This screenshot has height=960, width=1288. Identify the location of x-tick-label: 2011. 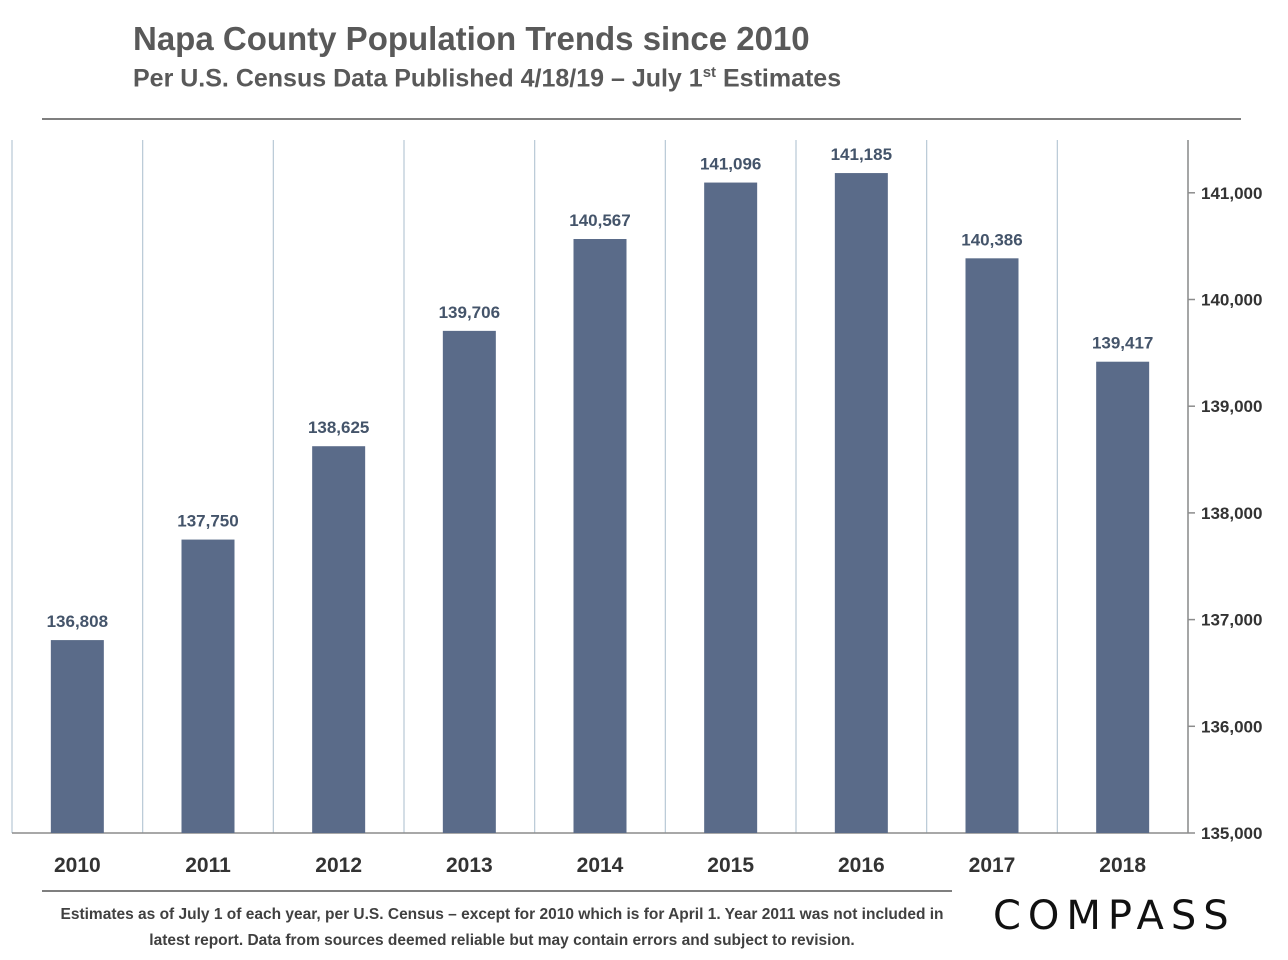
(208, 865).